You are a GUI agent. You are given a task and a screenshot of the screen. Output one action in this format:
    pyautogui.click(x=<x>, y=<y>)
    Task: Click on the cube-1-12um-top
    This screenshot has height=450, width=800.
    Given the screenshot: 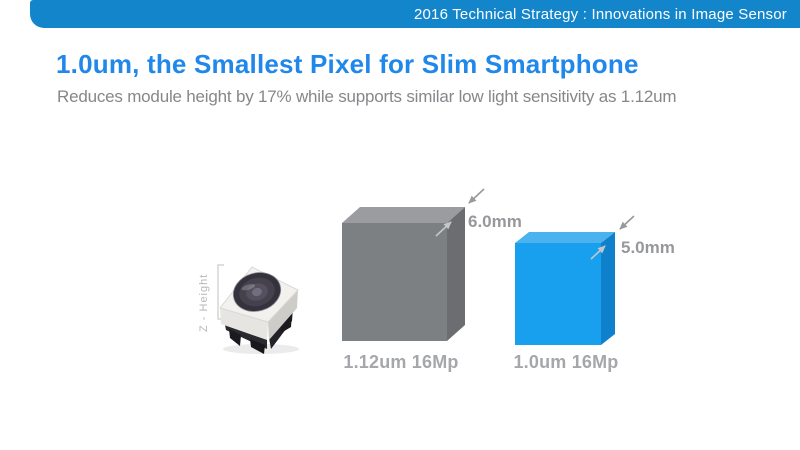 What is the action you would take?
    pyautogui.click(x=403, y=215)
    